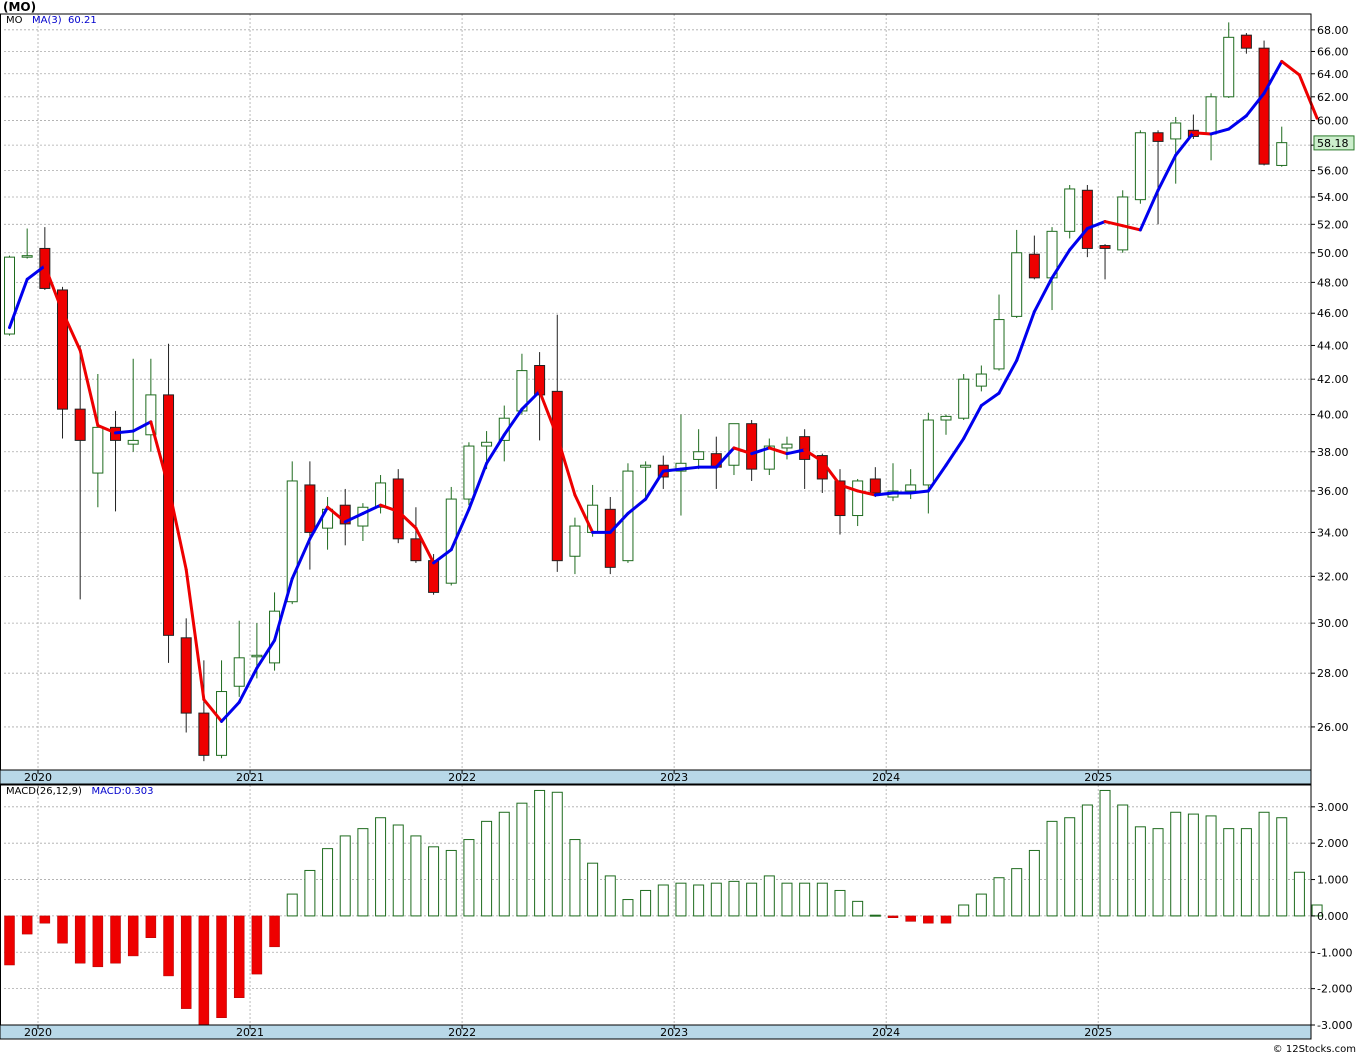  I want to click on legend-ma-label: MA(3), so click(47, 20).